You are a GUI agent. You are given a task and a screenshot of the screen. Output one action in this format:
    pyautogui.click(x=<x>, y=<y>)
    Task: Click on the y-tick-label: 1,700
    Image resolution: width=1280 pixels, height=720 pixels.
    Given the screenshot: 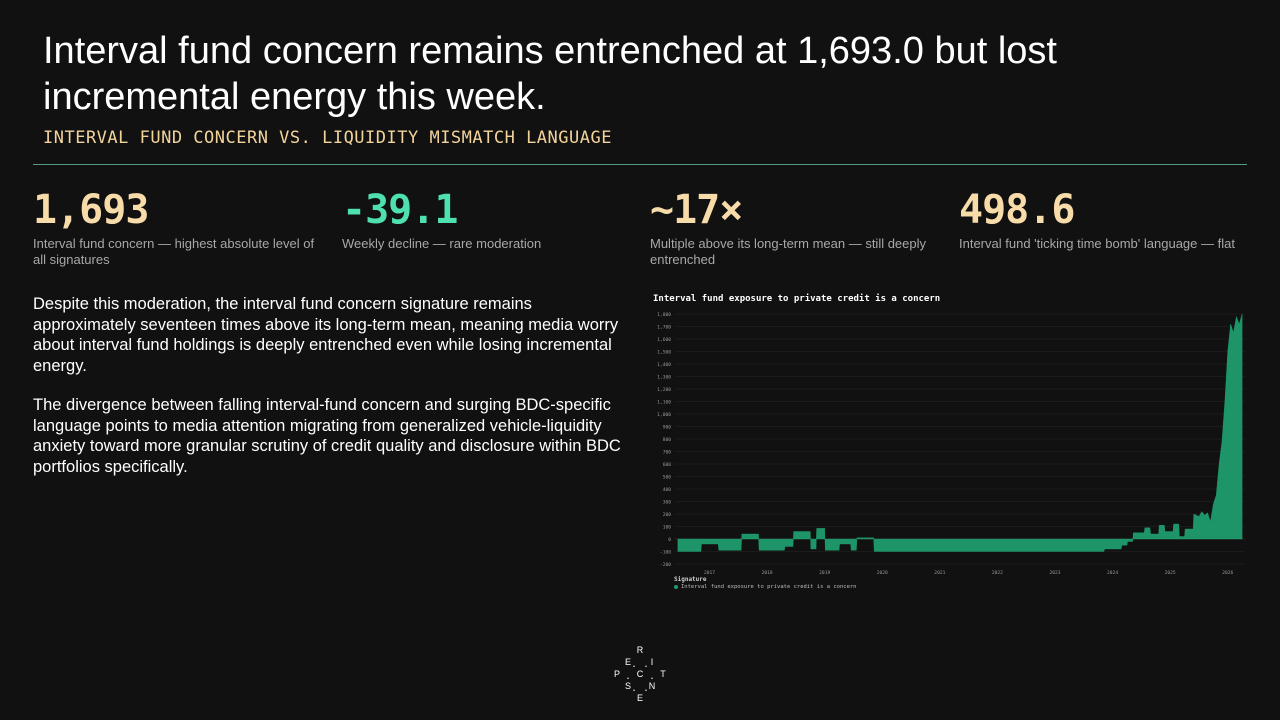 What is the action you would take?
    pyautogui.click(x=664, y=327)
    